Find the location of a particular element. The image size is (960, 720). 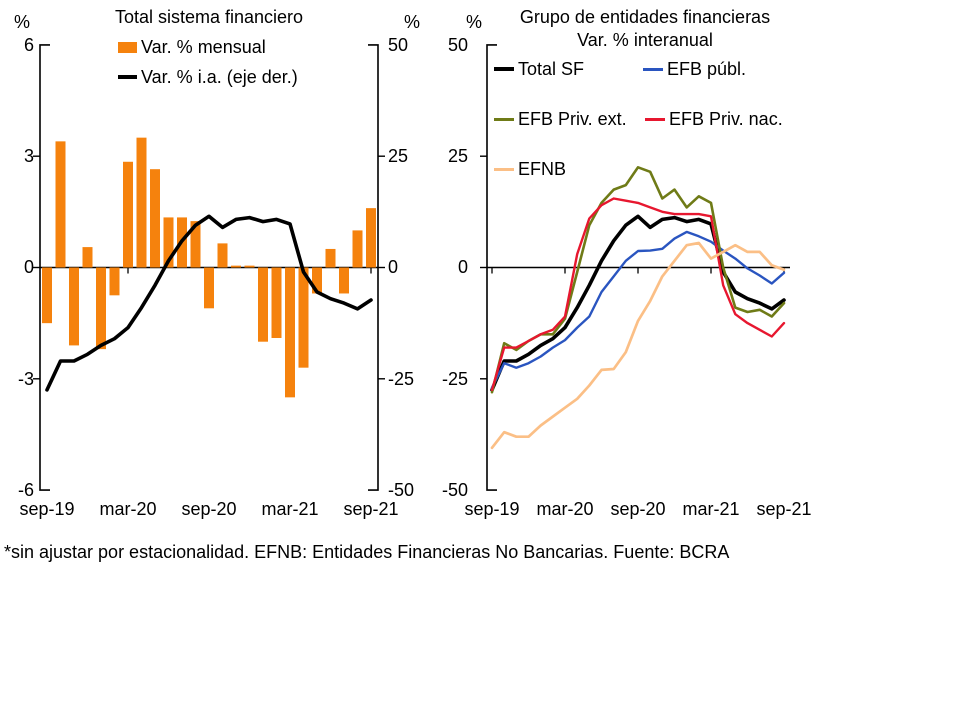

interannual-var-line is located at coordinates (209, 303).